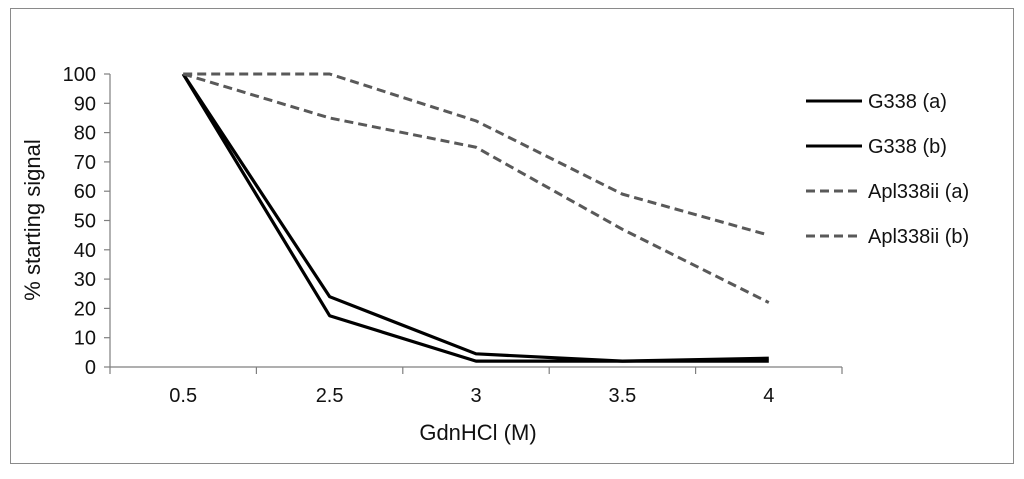  I want to click on x-tick-label: 0.5, so click(183, 396).